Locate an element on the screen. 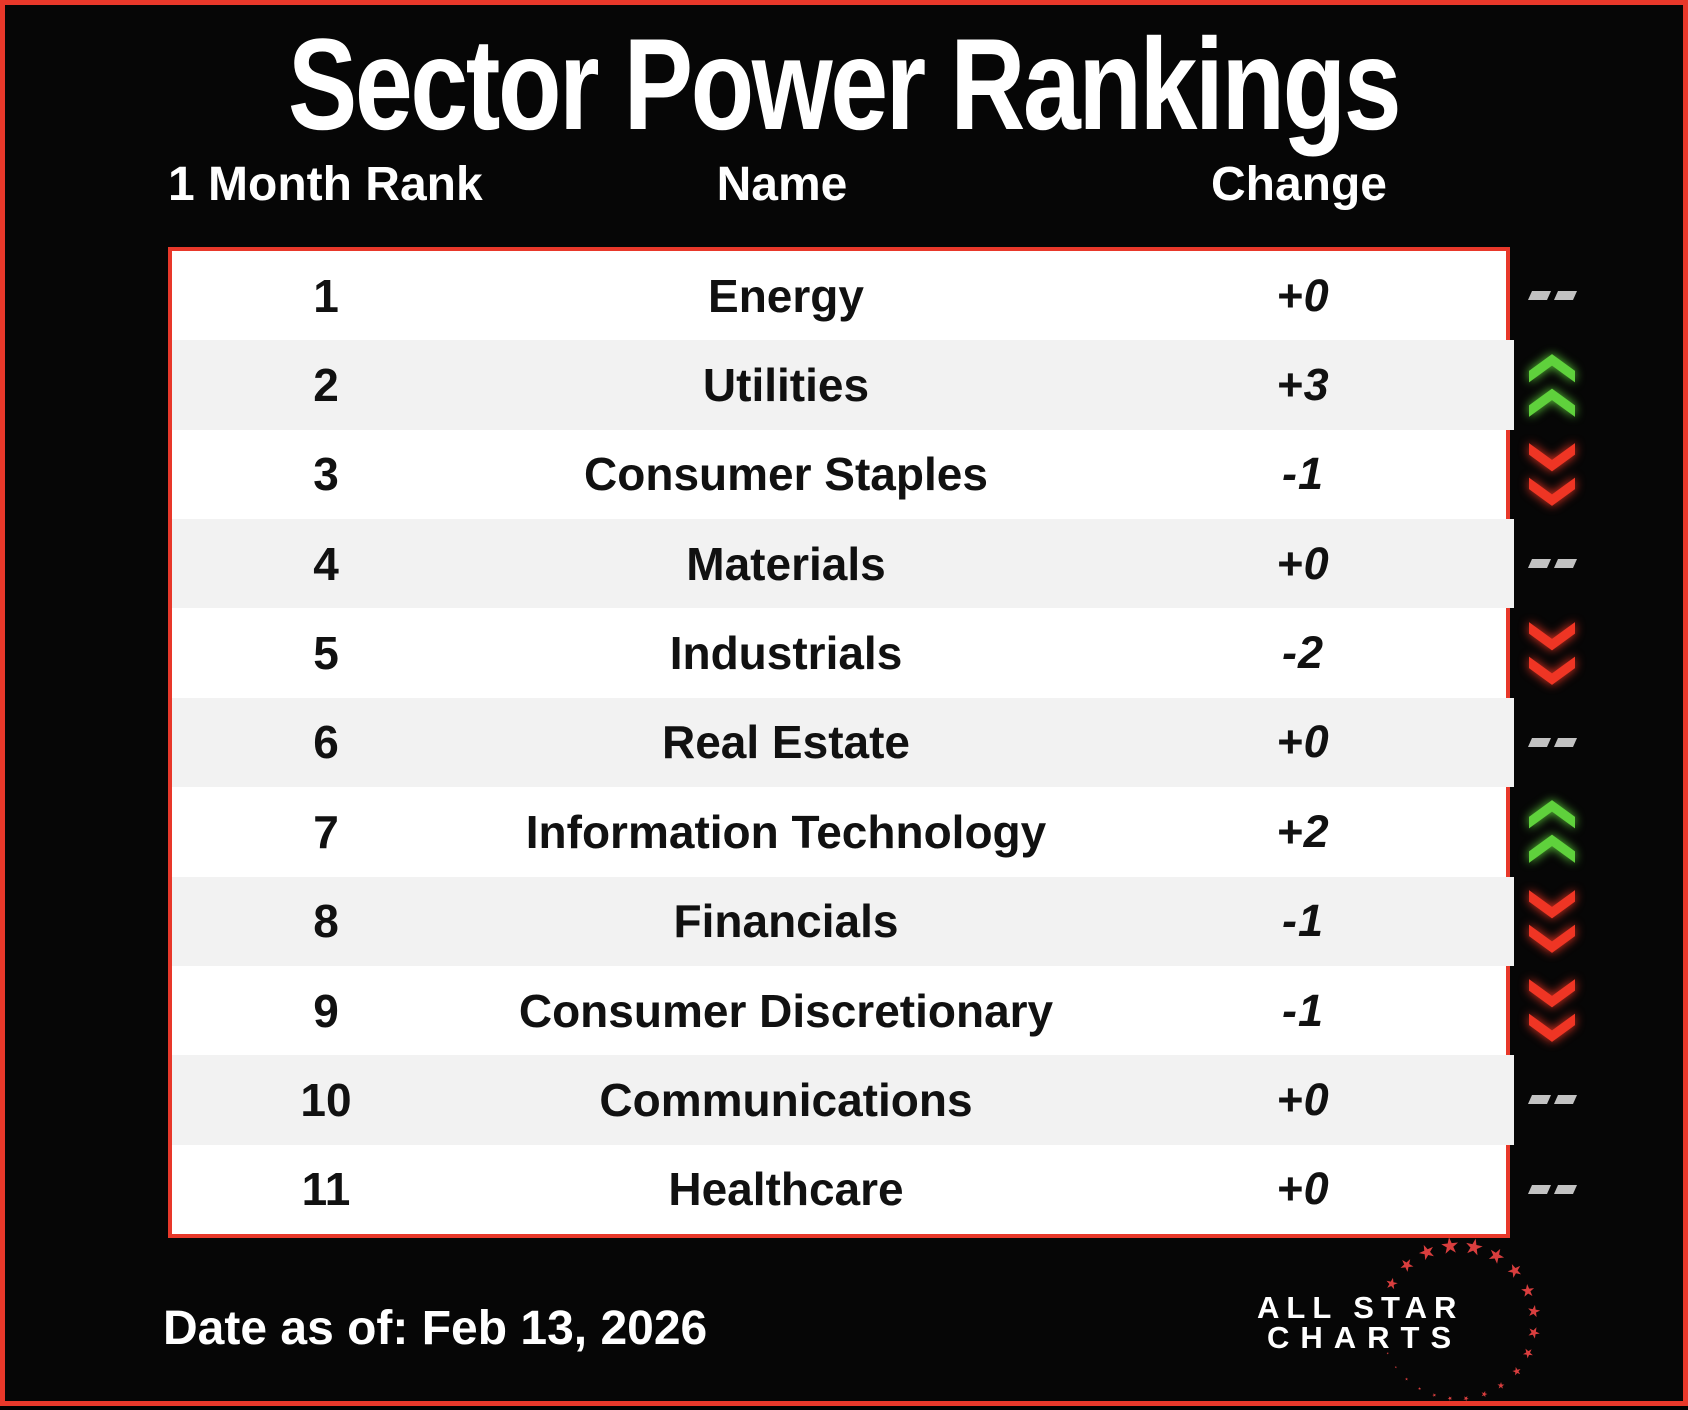  logo-line1: ALL STAR is located at coordinates (1360, 1307).